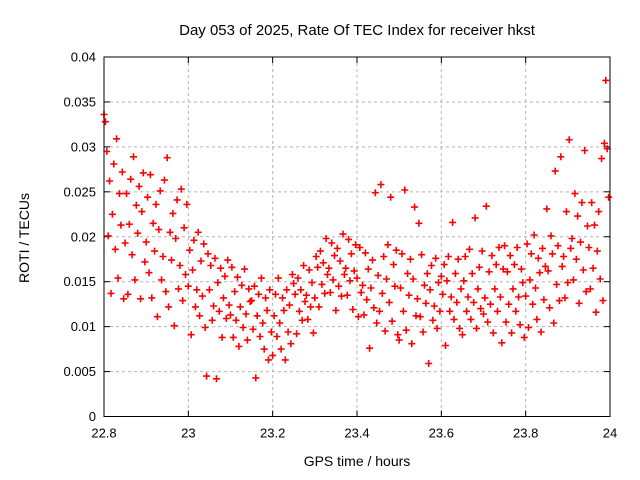 The width and height of the screenshot is (640, 480). What do you see at coordinates (83, 146) in the screenshot?
I see `svg-text: 0.03` at bounding box center [83, 146].